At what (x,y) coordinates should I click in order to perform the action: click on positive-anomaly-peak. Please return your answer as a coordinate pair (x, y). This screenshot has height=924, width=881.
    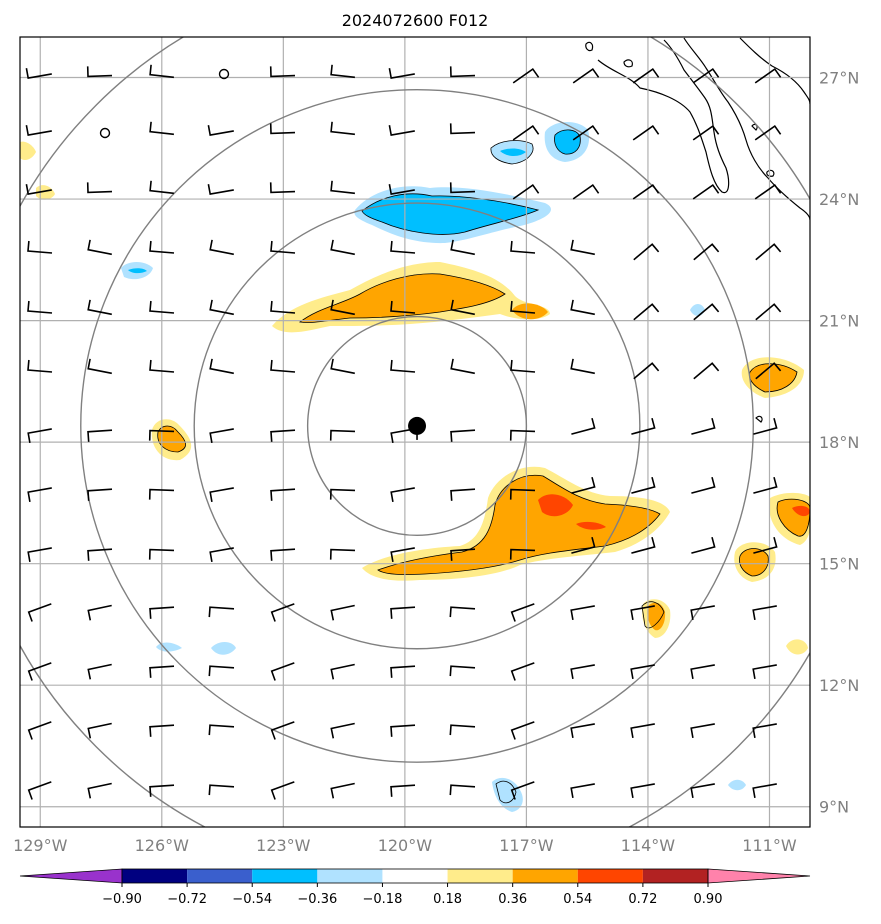
    Looking at the image, I should click on (801, 511).